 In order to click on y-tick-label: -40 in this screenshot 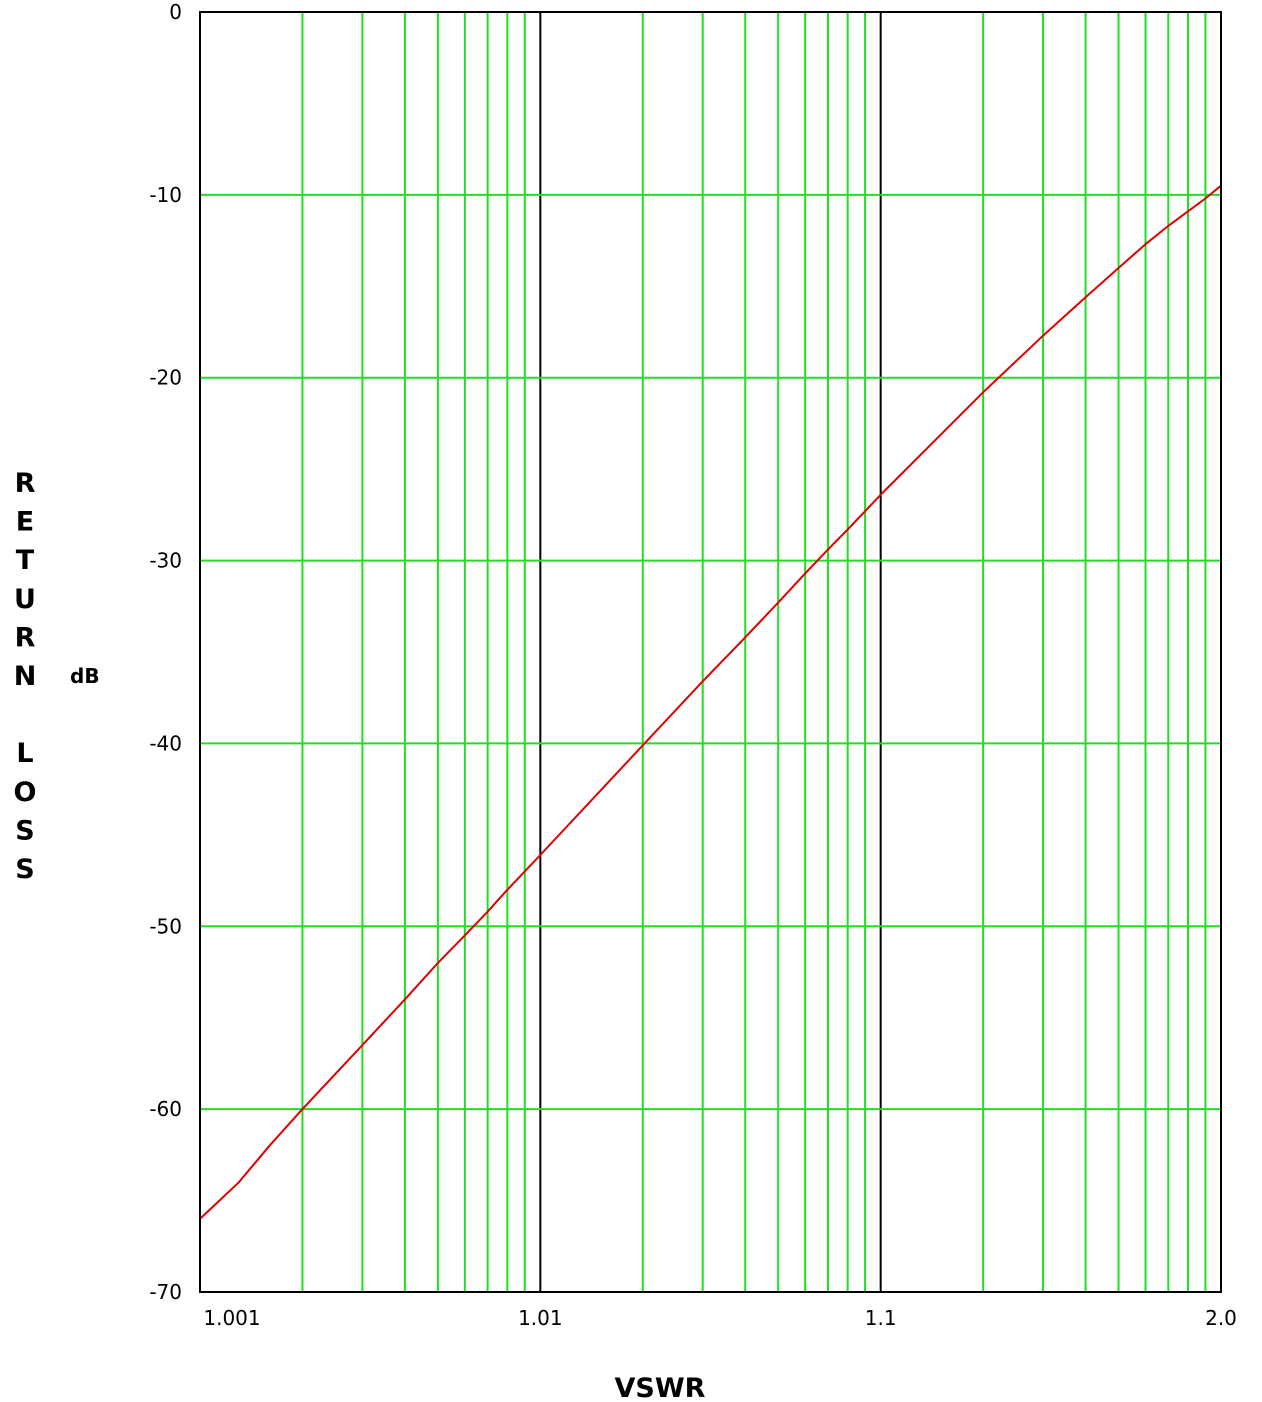, I will do `click(165, 743)`.